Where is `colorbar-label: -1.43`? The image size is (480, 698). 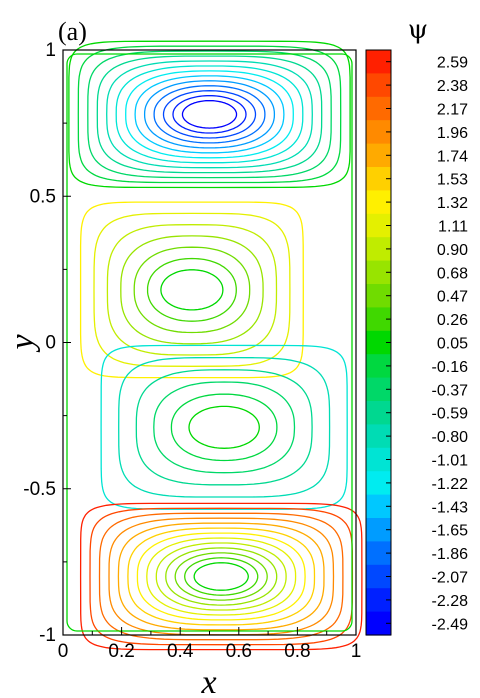
colorbar-label: -1.43 is located at coordinates (450, 507).